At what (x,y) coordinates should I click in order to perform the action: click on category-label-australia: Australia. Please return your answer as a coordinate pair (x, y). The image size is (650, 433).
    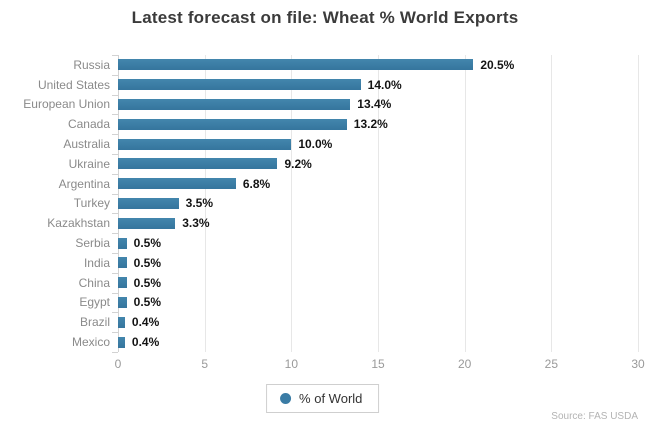
    Looking at the image, I should click on (86, 144).